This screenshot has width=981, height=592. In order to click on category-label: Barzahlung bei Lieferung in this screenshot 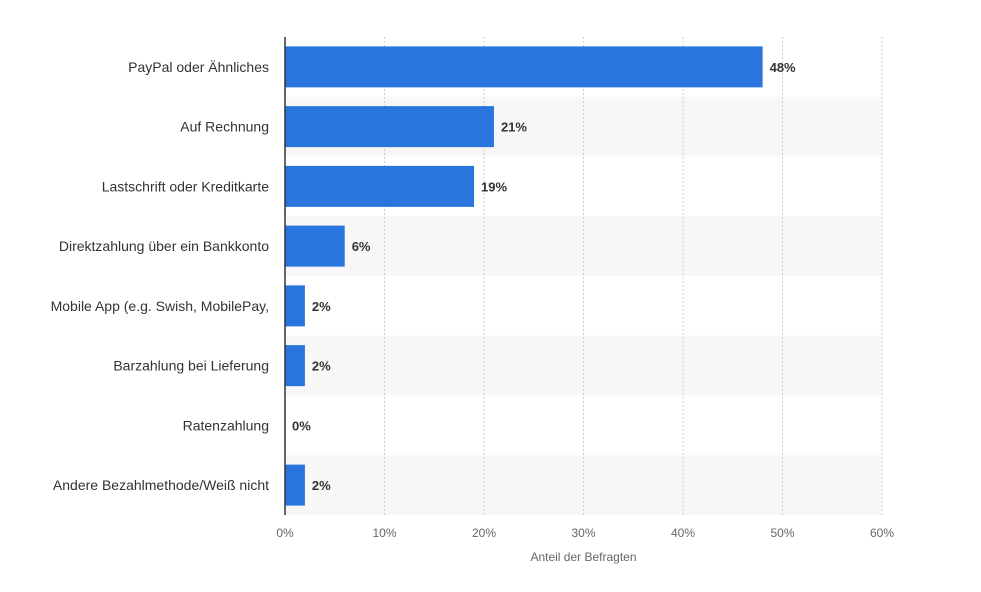, I will do `click(191, 366)`.